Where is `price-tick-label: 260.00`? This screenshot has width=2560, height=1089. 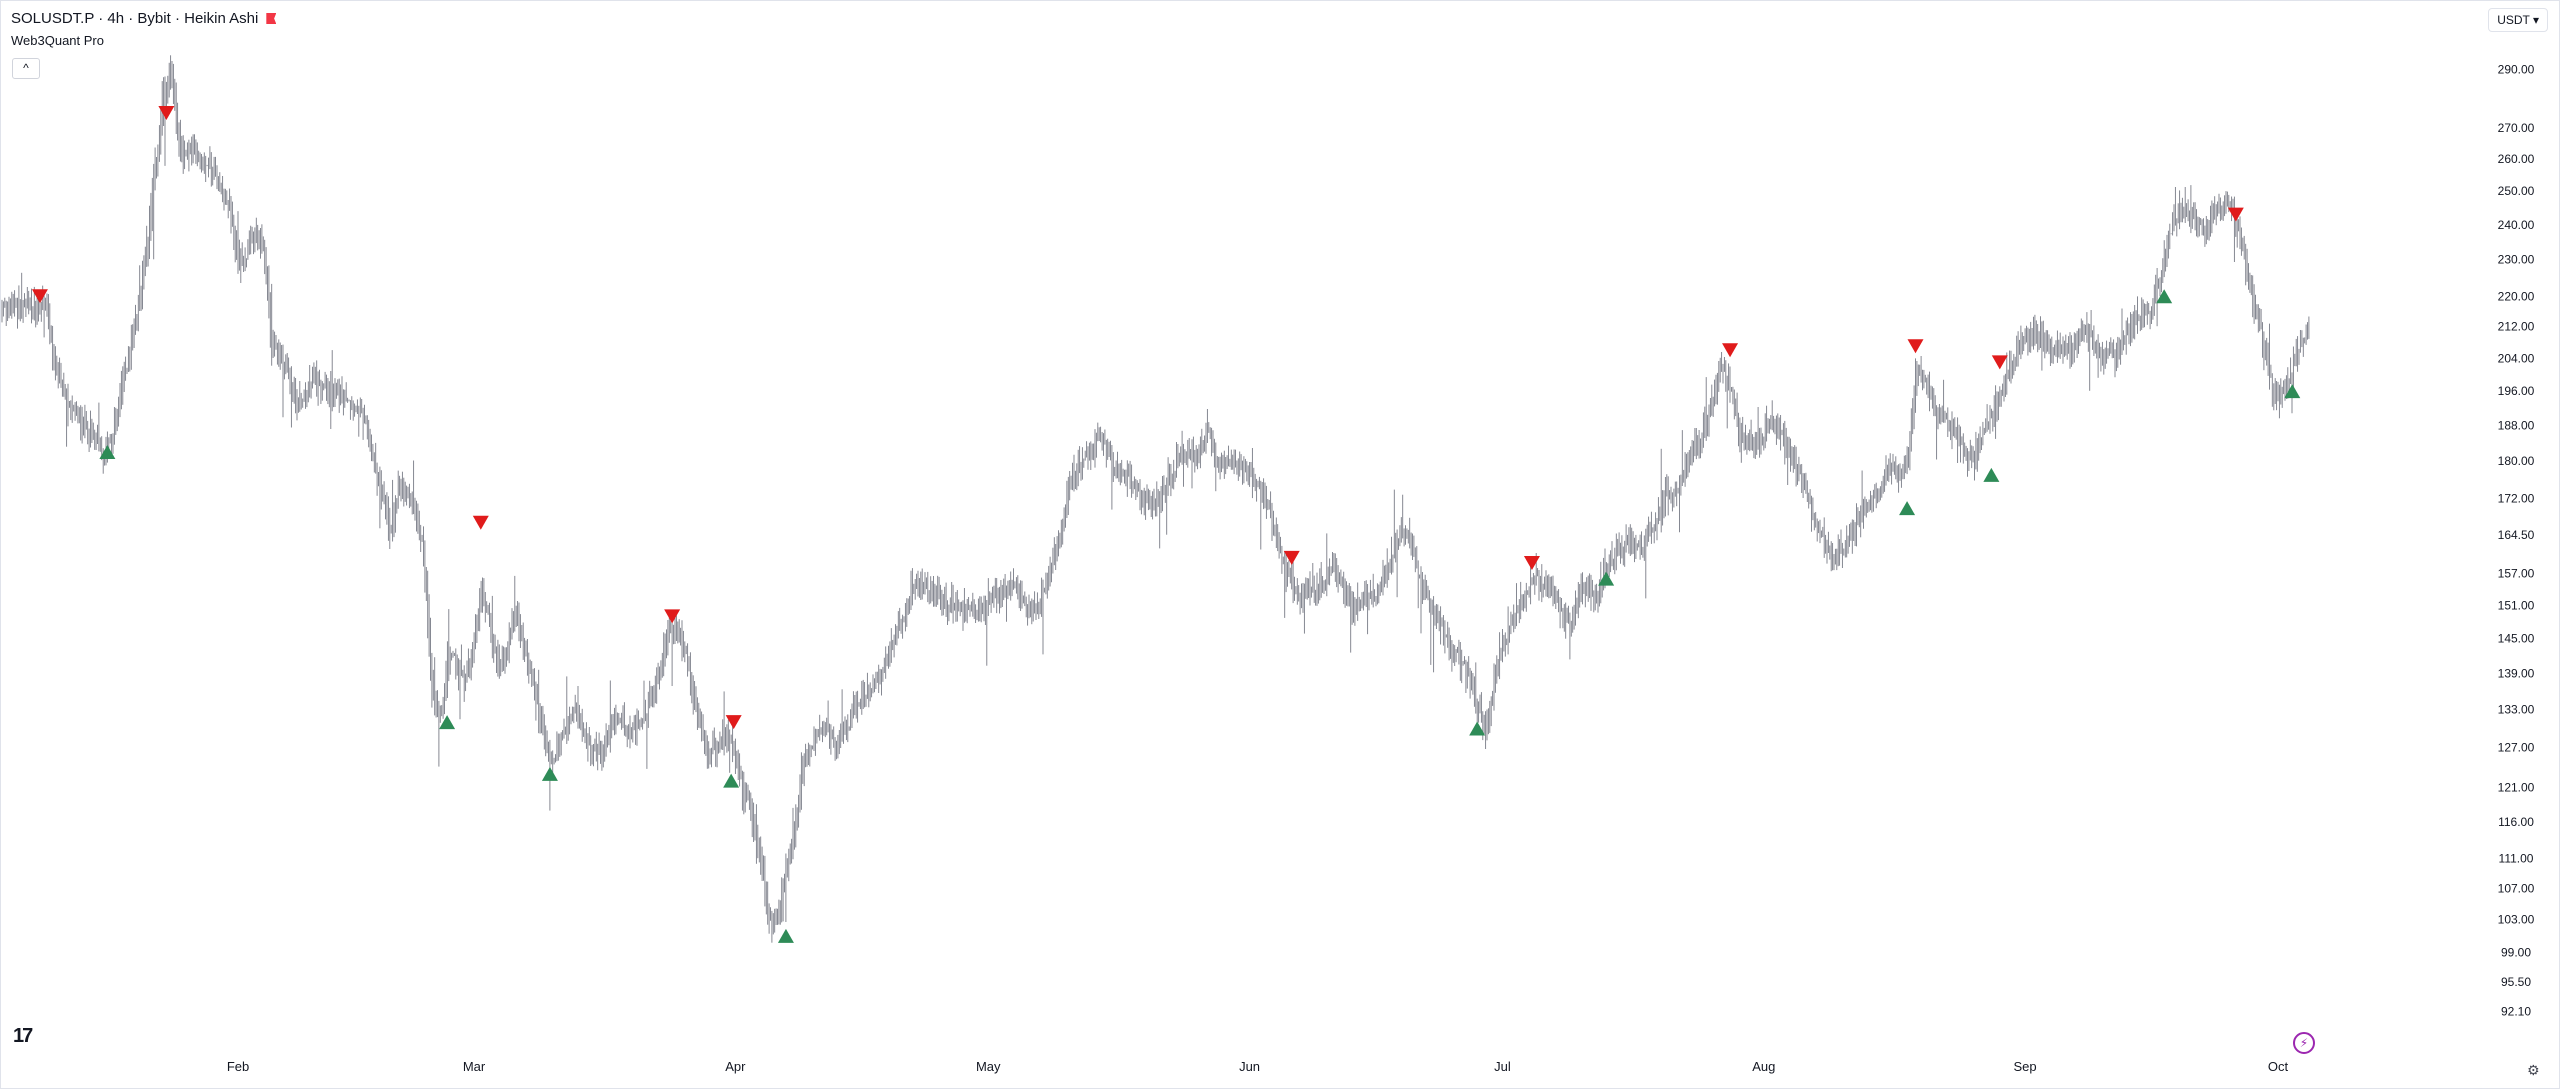
price-tick-label: 260.00 is located at coordinates (2516, 159).